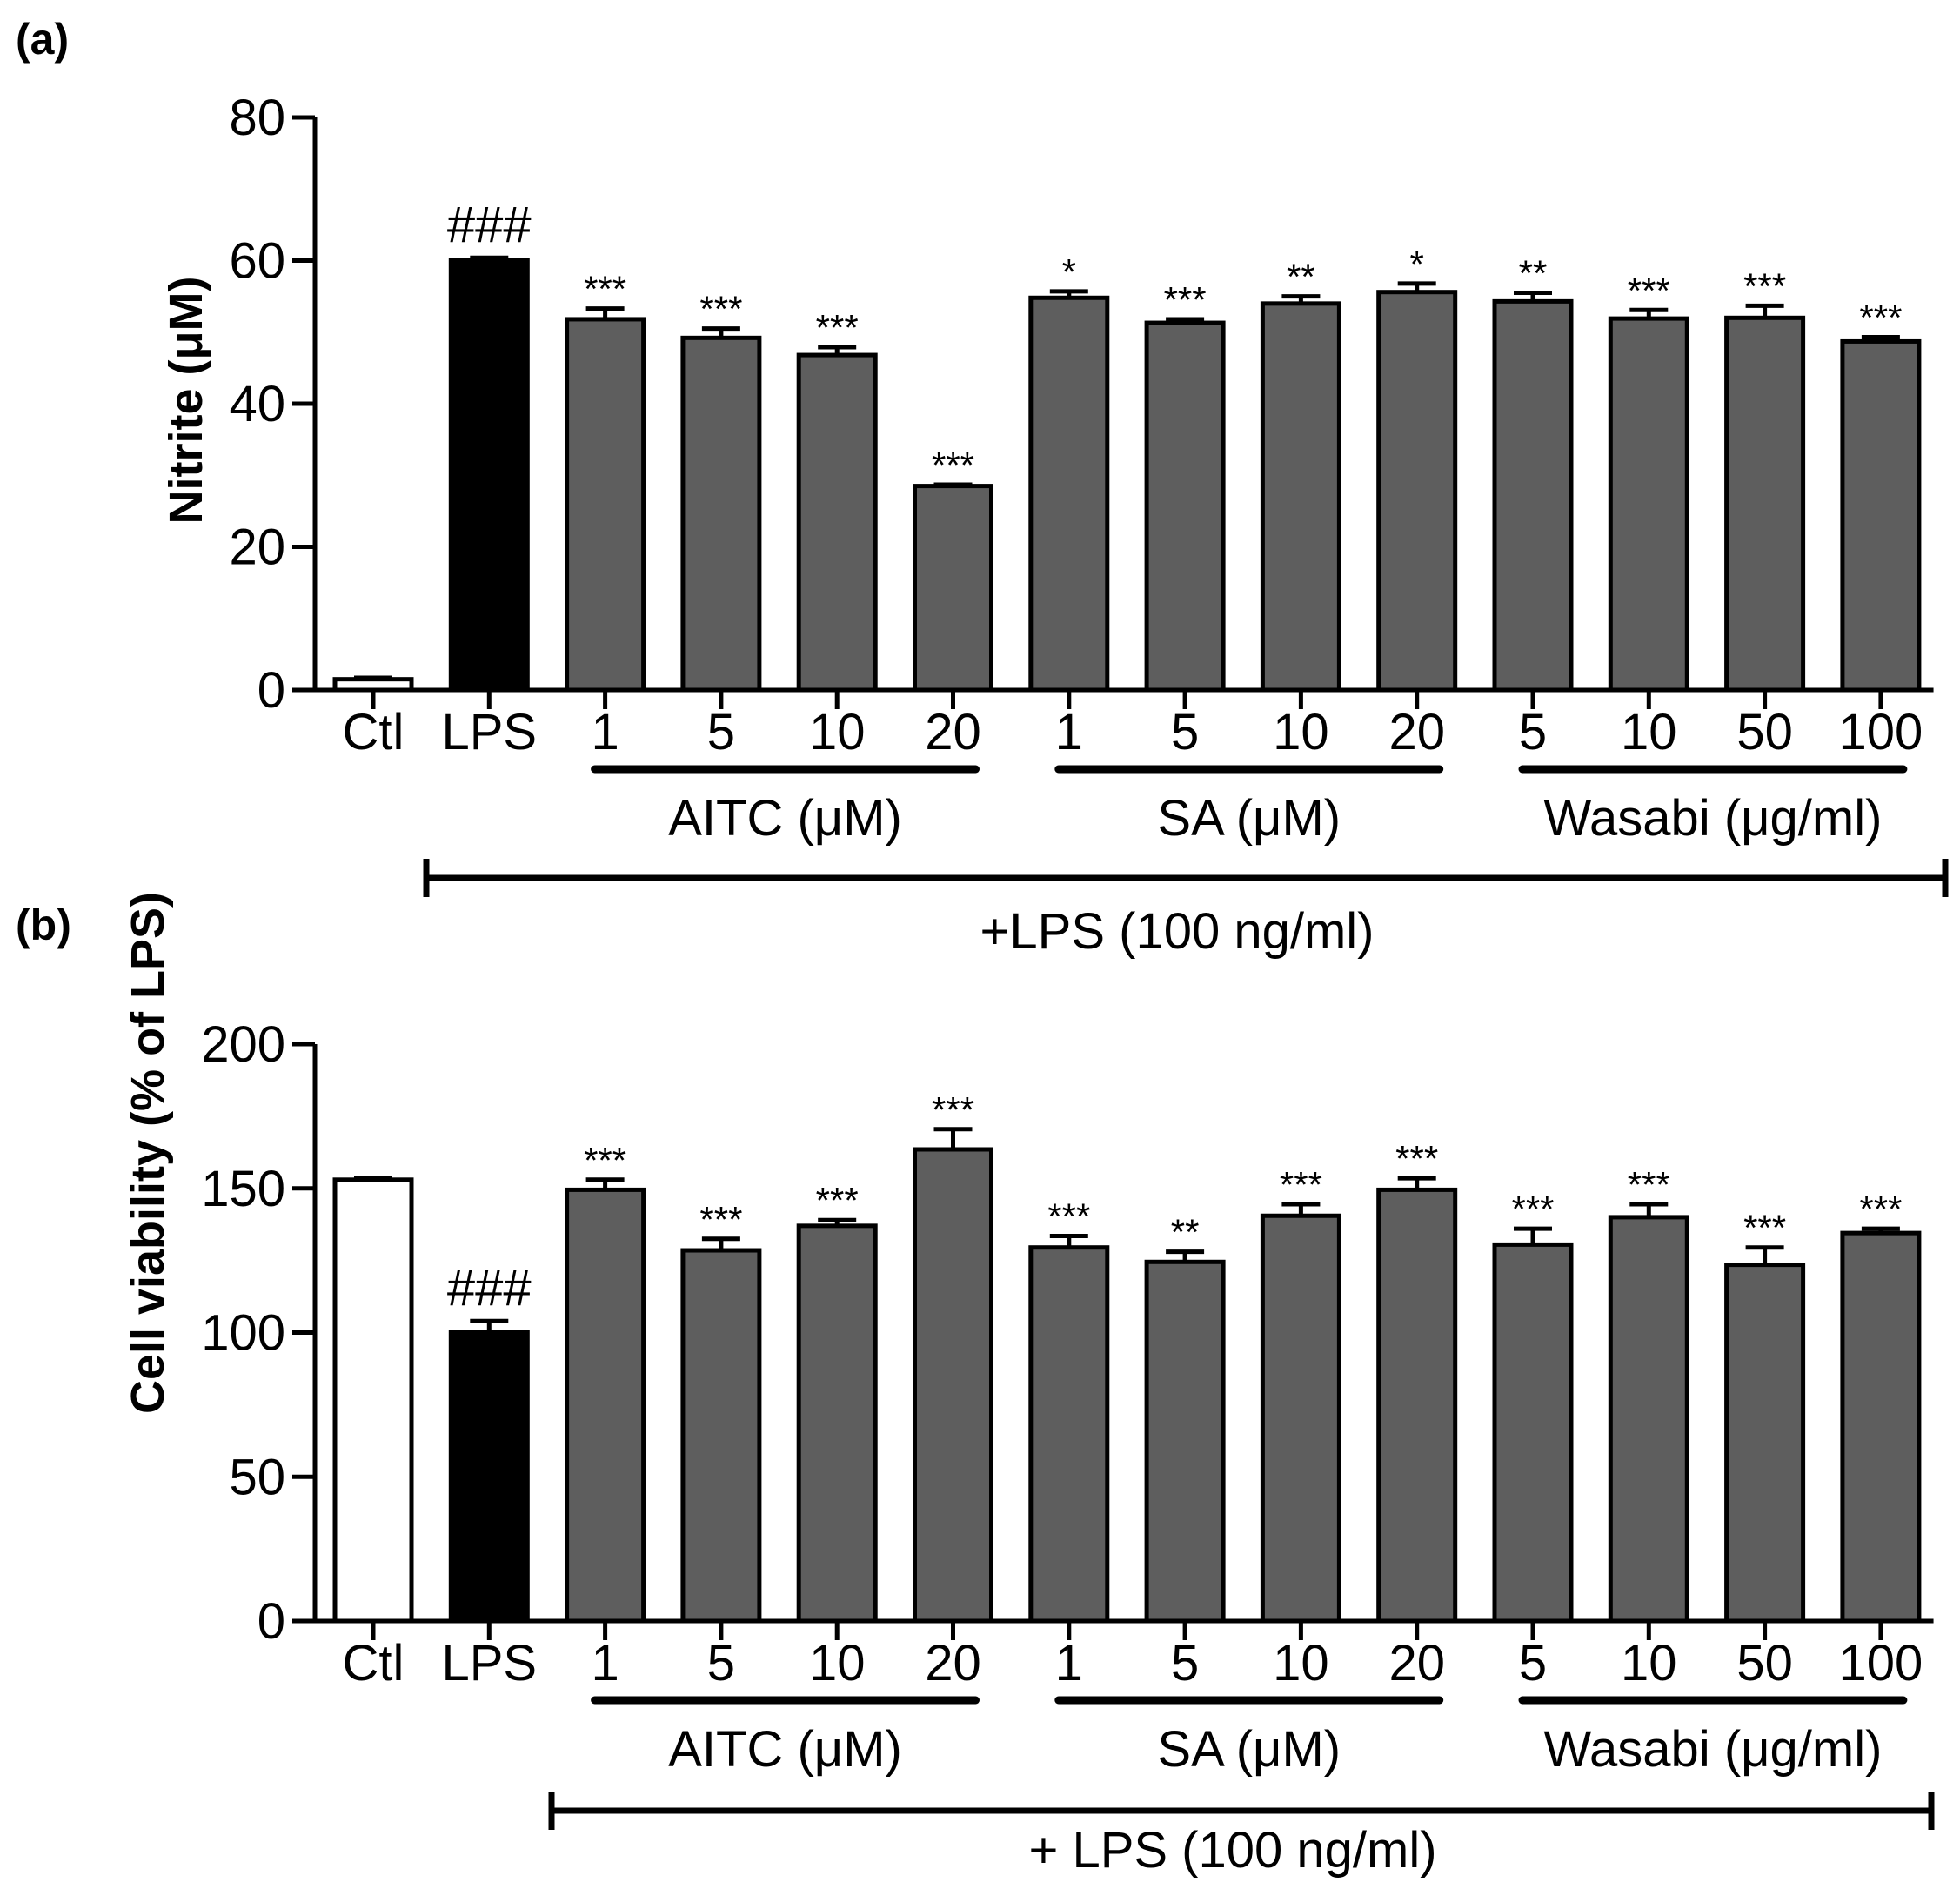 The image size is (1960, 1889). I want to click on panel-b-category-label: 50, so click(1765, 1663).